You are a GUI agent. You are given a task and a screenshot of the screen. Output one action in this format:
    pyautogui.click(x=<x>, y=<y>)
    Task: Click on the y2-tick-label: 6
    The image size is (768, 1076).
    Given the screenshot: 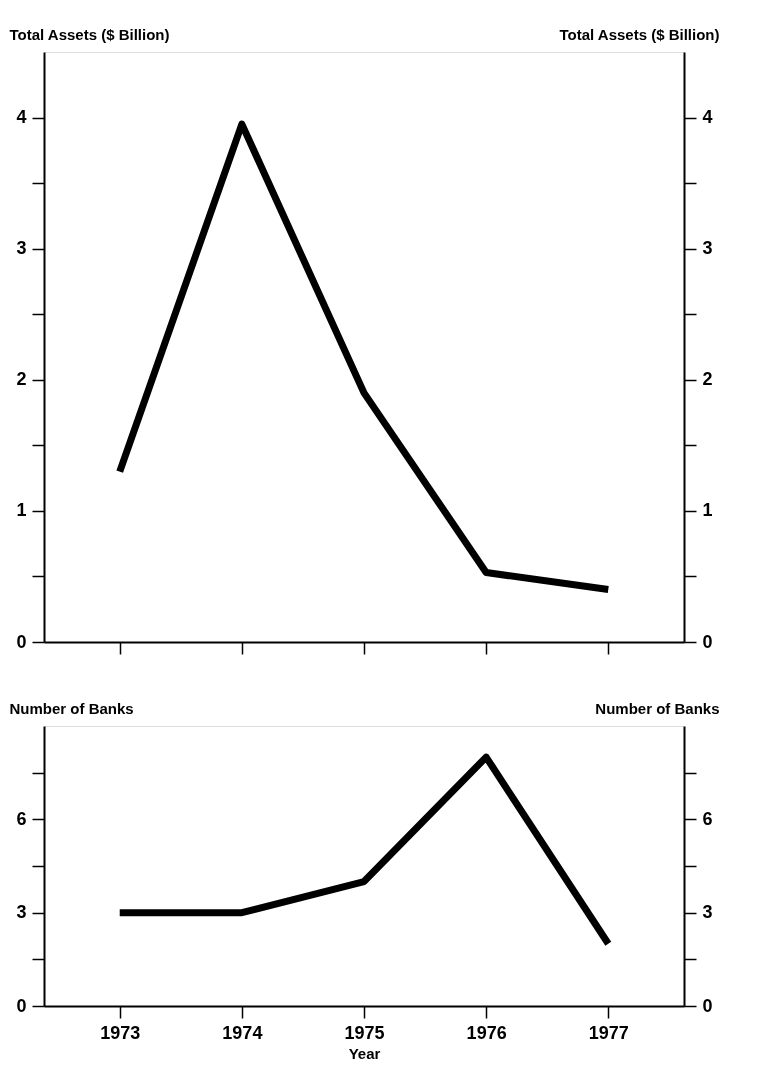 What is the action you would take?
    pyautogui.click(x=707, y=818)
    